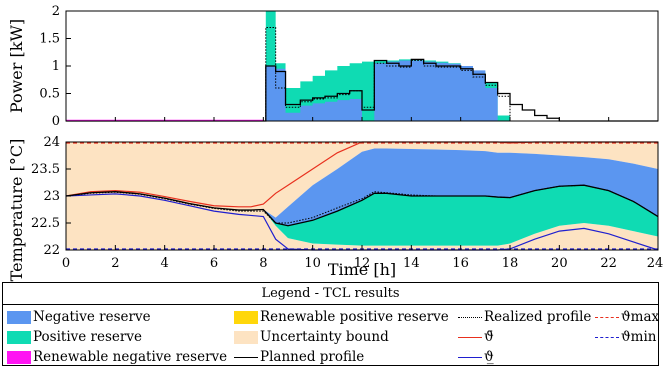  Describe the element at coordinates (411, 263) in the screenshot. I see `time-xtick-label: 14` at that location.